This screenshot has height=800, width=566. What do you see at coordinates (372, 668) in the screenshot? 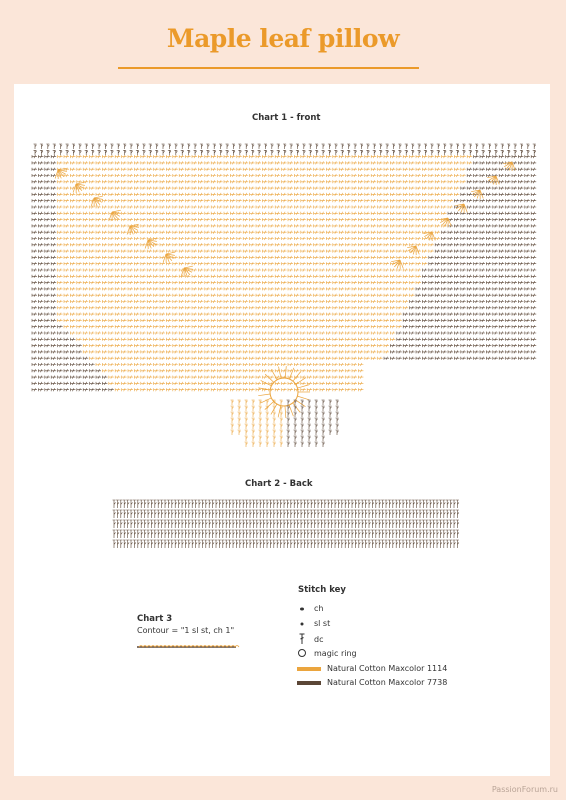
I see `key-yarn-1114: Natural Cotton Maxcolor 1114` at bounding box center [372, 668].